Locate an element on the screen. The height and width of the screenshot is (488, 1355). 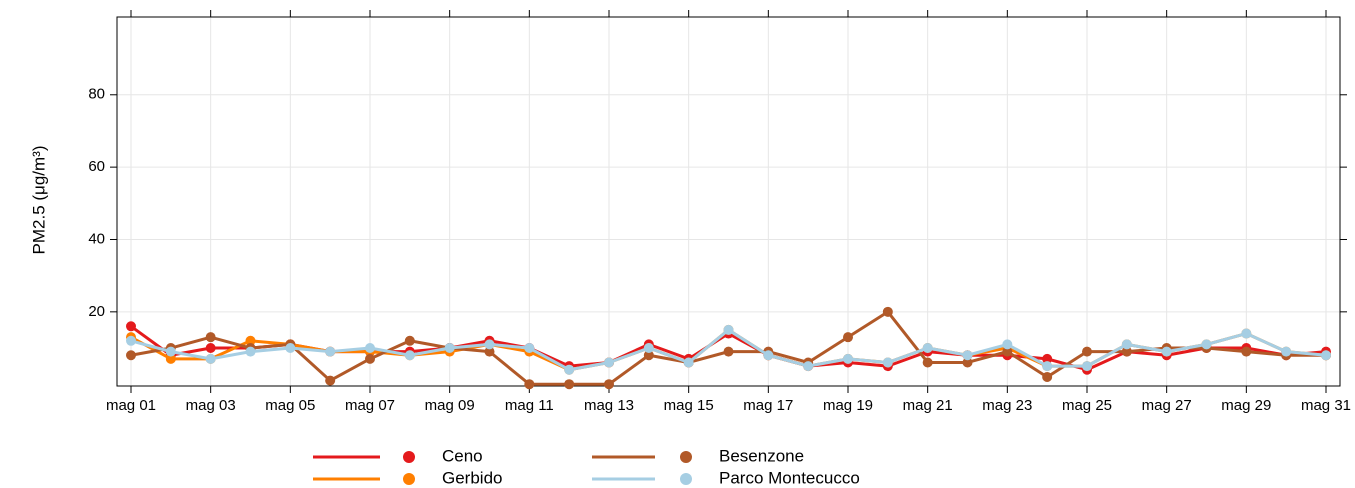
y-tick-label: 60 is located at coordinates (96, 166).